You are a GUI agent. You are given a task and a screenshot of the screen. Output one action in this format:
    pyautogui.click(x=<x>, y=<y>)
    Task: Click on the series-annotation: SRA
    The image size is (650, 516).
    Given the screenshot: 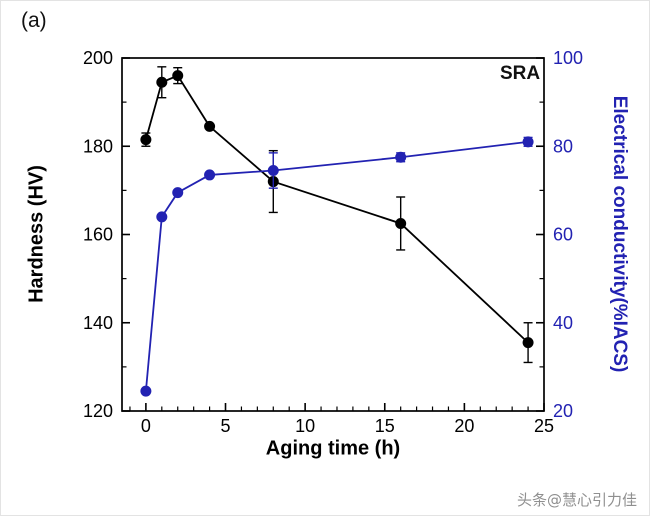 What is the action you would take?
    pyautogui.click(x=520, y=73)
    